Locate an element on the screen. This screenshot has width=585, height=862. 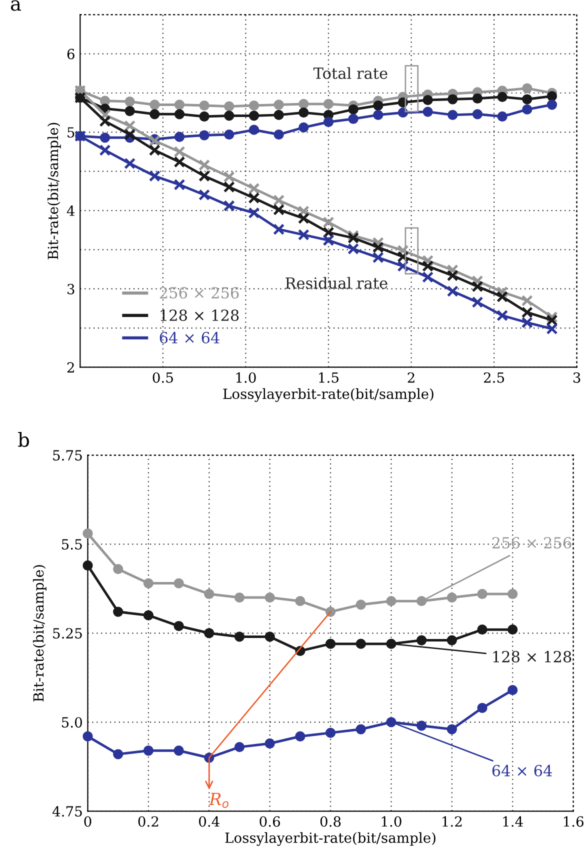
legend-label: 256 × 256 is located at coordinates (199, 293).